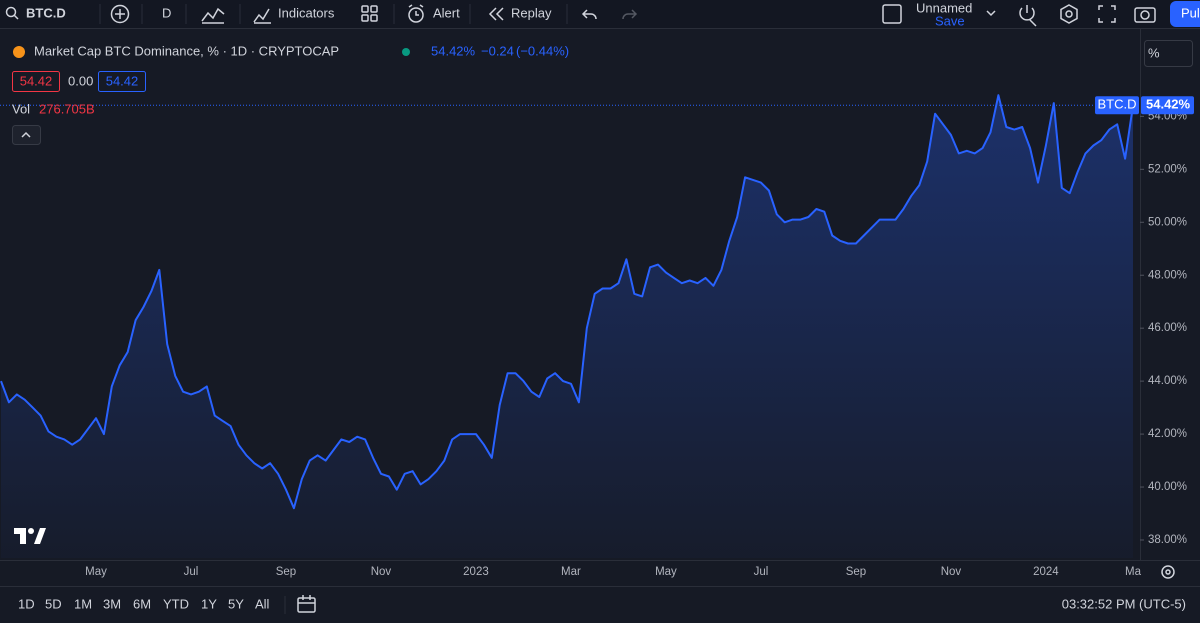 The height and width of the screenshot is (623, 1200). What do you see at coordinates (1028, 16) in the screenshot?
I see `quick-search-icon` at bounding box center [1028, 16].